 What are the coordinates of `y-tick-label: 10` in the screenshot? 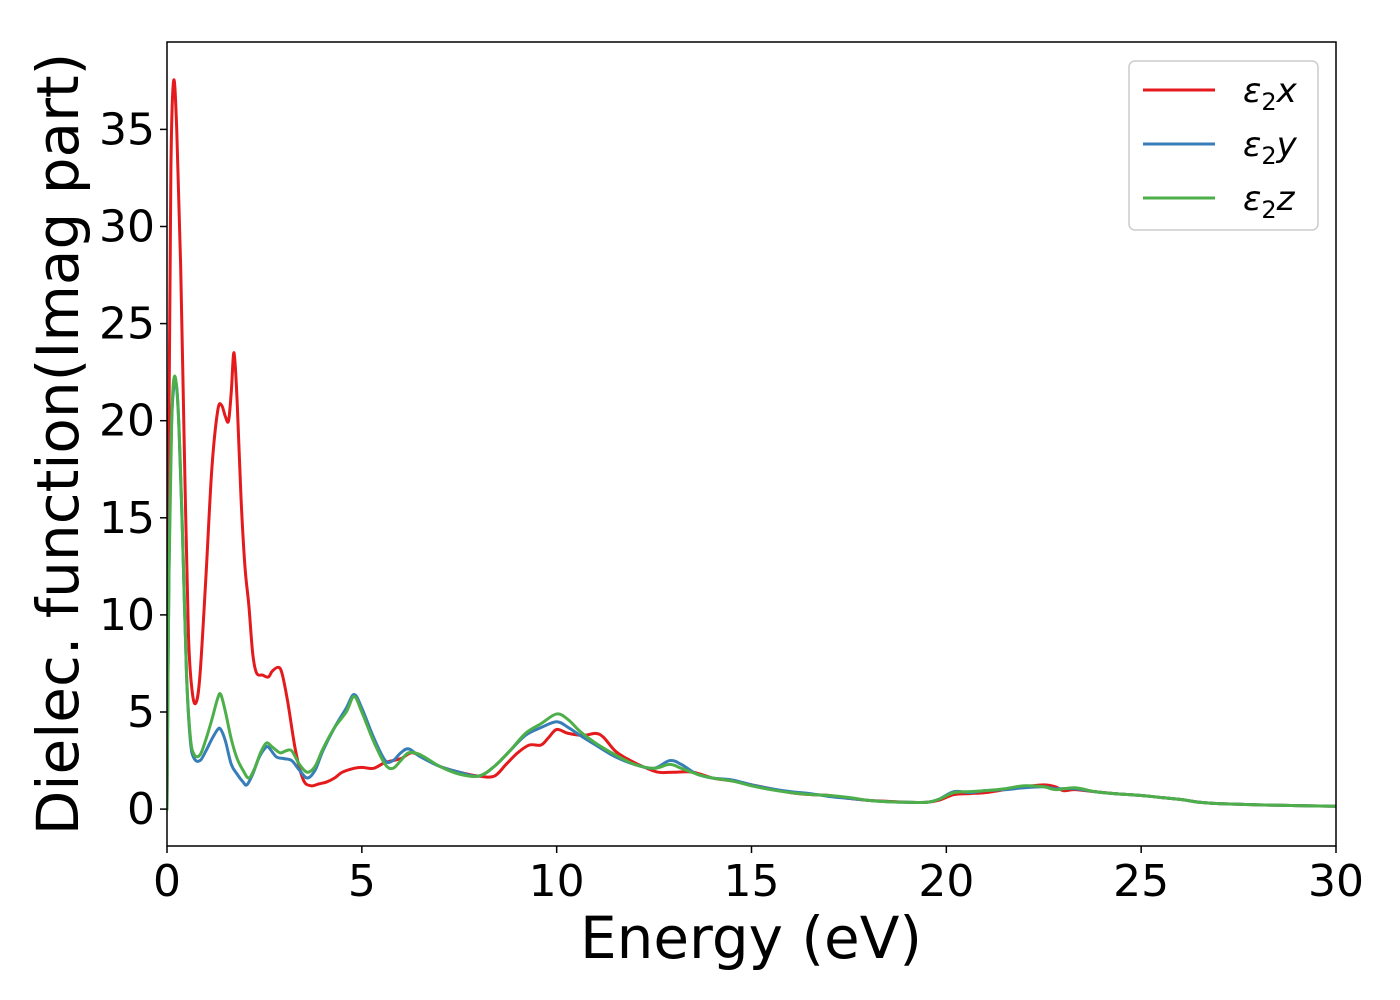 It's located at (127, 615).